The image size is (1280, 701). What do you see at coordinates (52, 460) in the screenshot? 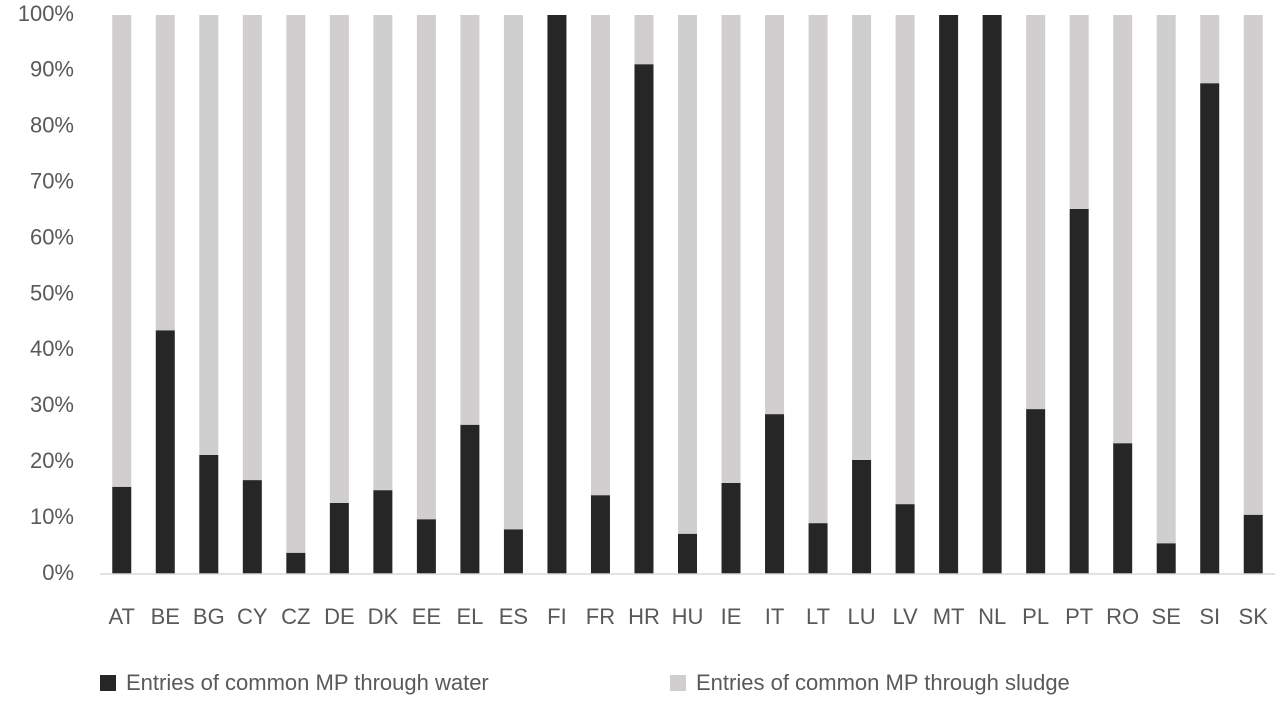
I see `y-tick-label: 20%` at bounding box center [52, 460].